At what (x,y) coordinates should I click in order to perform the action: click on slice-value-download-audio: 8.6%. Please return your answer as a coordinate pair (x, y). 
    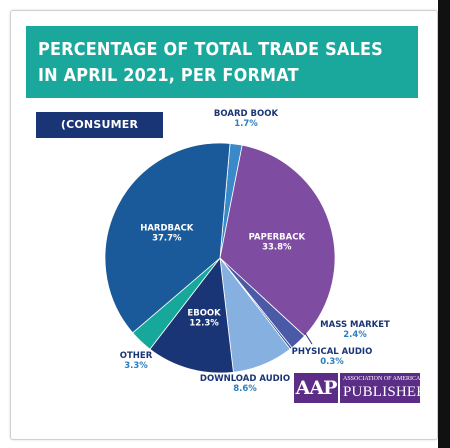
    Looking at the image, I should click on (245, 389).